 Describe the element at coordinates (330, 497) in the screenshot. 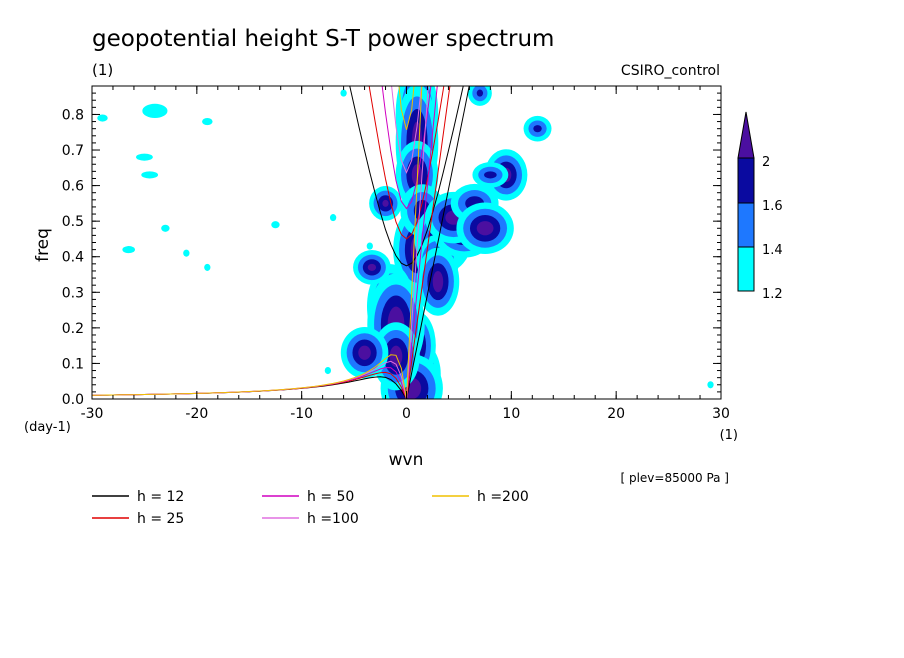

I see `legend-label-h50: h = 50` at that location.